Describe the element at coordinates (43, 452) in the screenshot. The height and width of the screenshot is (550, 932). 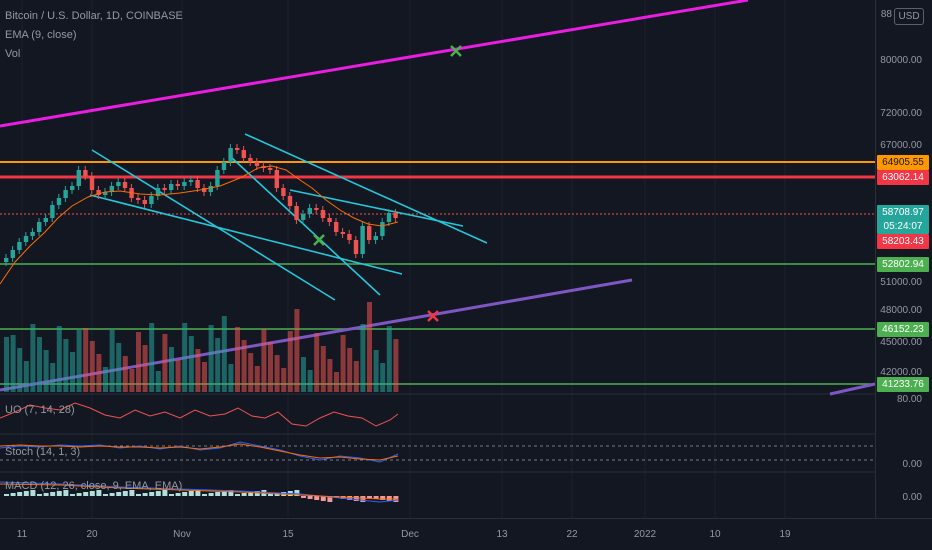
I see `stoch-pane-label: Stoch (14, 1, 3)` at that location.